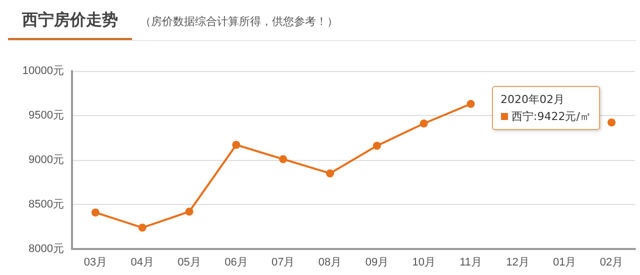 The width and height of the screenshot is (640, 275). Describe the element at coordinates (377, 262) in the screenshot. I see `x-tick-label: 09月` at that location.